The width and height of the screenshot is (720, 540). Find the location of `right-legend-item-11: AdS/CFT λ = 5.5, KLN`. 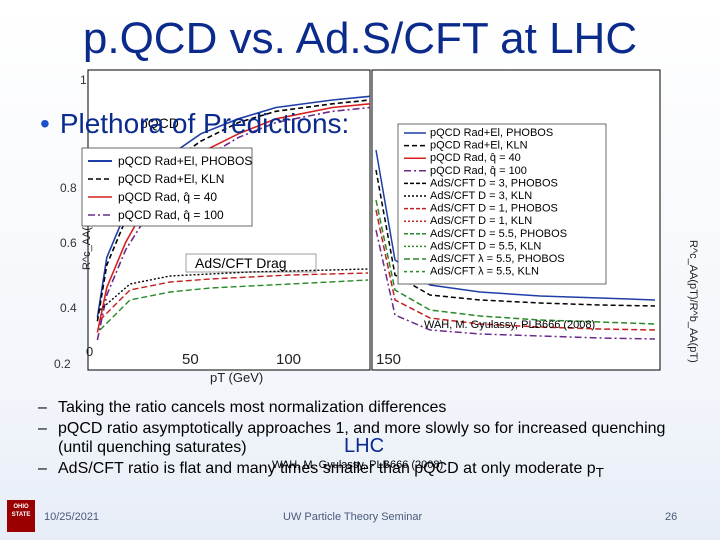

right-legend-item-11: AdS/CFT λ = 5.5, KLN is located at coordinates (484, 272).